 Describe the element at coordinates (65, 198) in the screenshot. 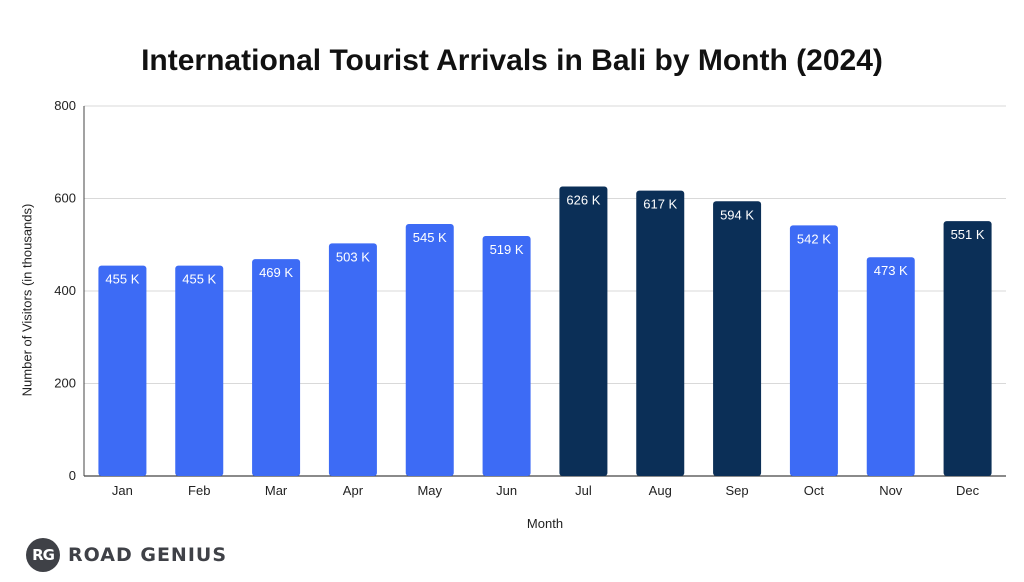

I see `y-tick-label: 600` at that location.